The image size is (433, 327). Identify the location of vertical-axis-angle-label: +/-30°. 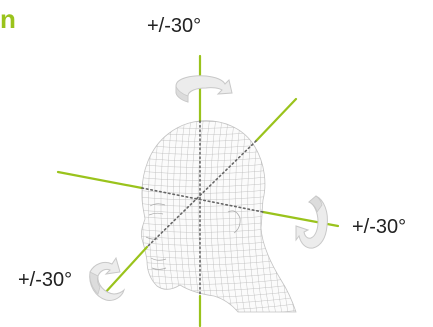
(174, 26).